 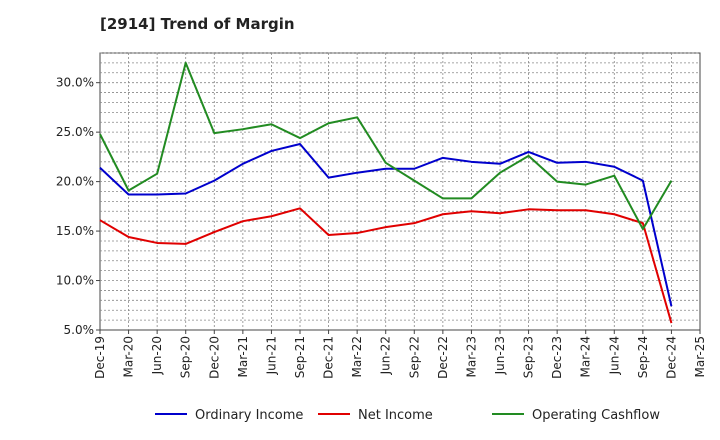 What do you see at coordinates (557, 357) in the screenshot?
I see `x-tick-label: Dec-23` at bounding box center [557, 357].